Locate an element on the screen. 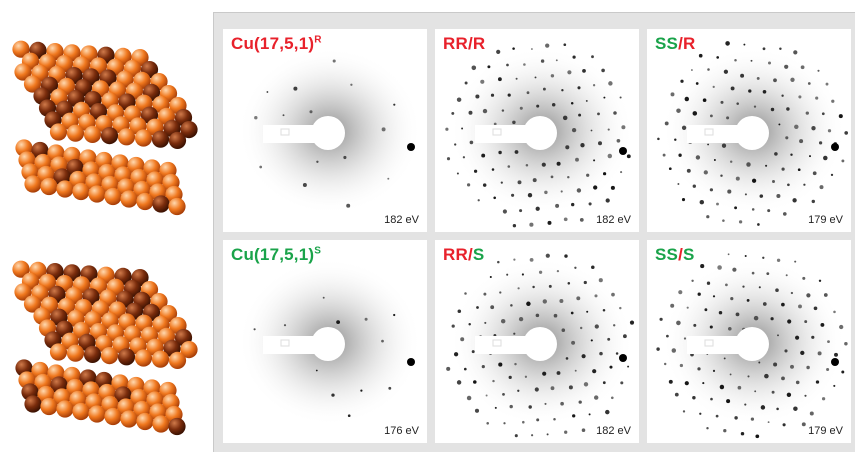  tile-label: Cu(17,5,1)R is located at coordinates (276, 44).